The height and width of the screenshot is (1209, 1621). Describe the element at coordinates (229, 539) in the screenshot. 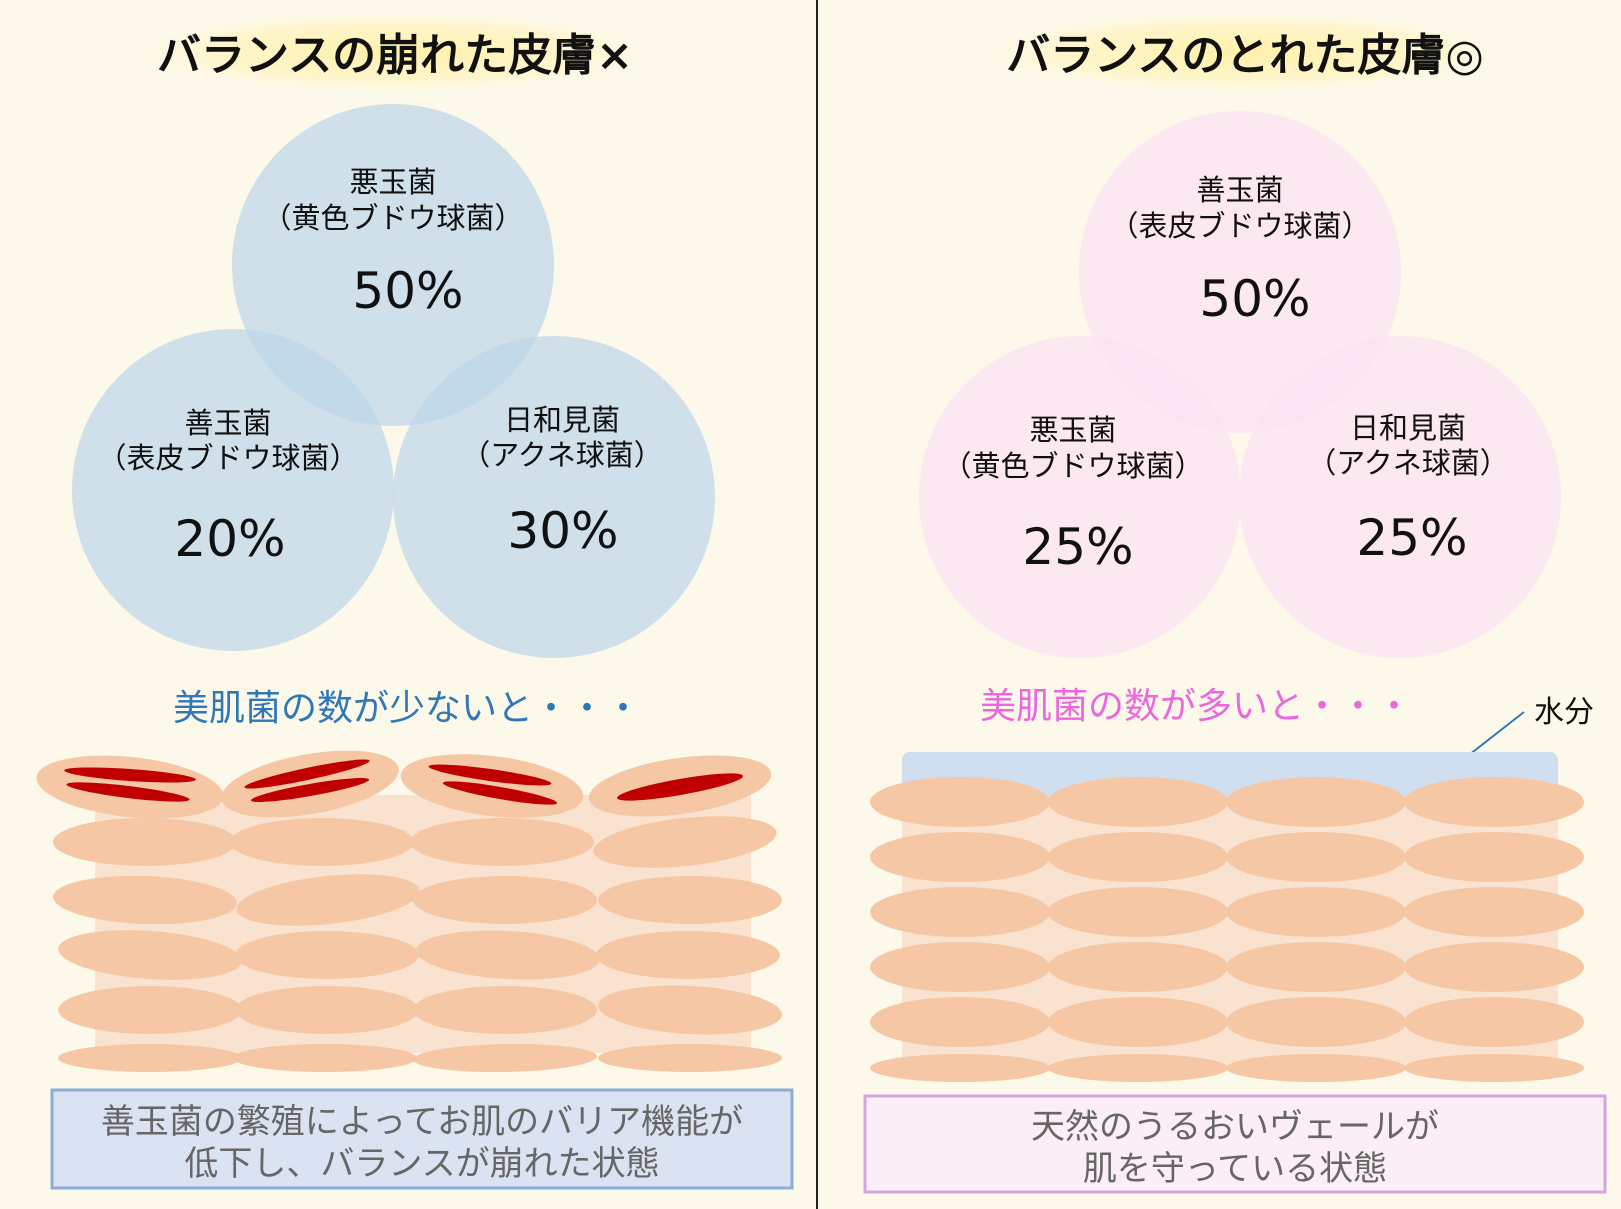

I see `left-circle-good-percent: 20%` at that location.